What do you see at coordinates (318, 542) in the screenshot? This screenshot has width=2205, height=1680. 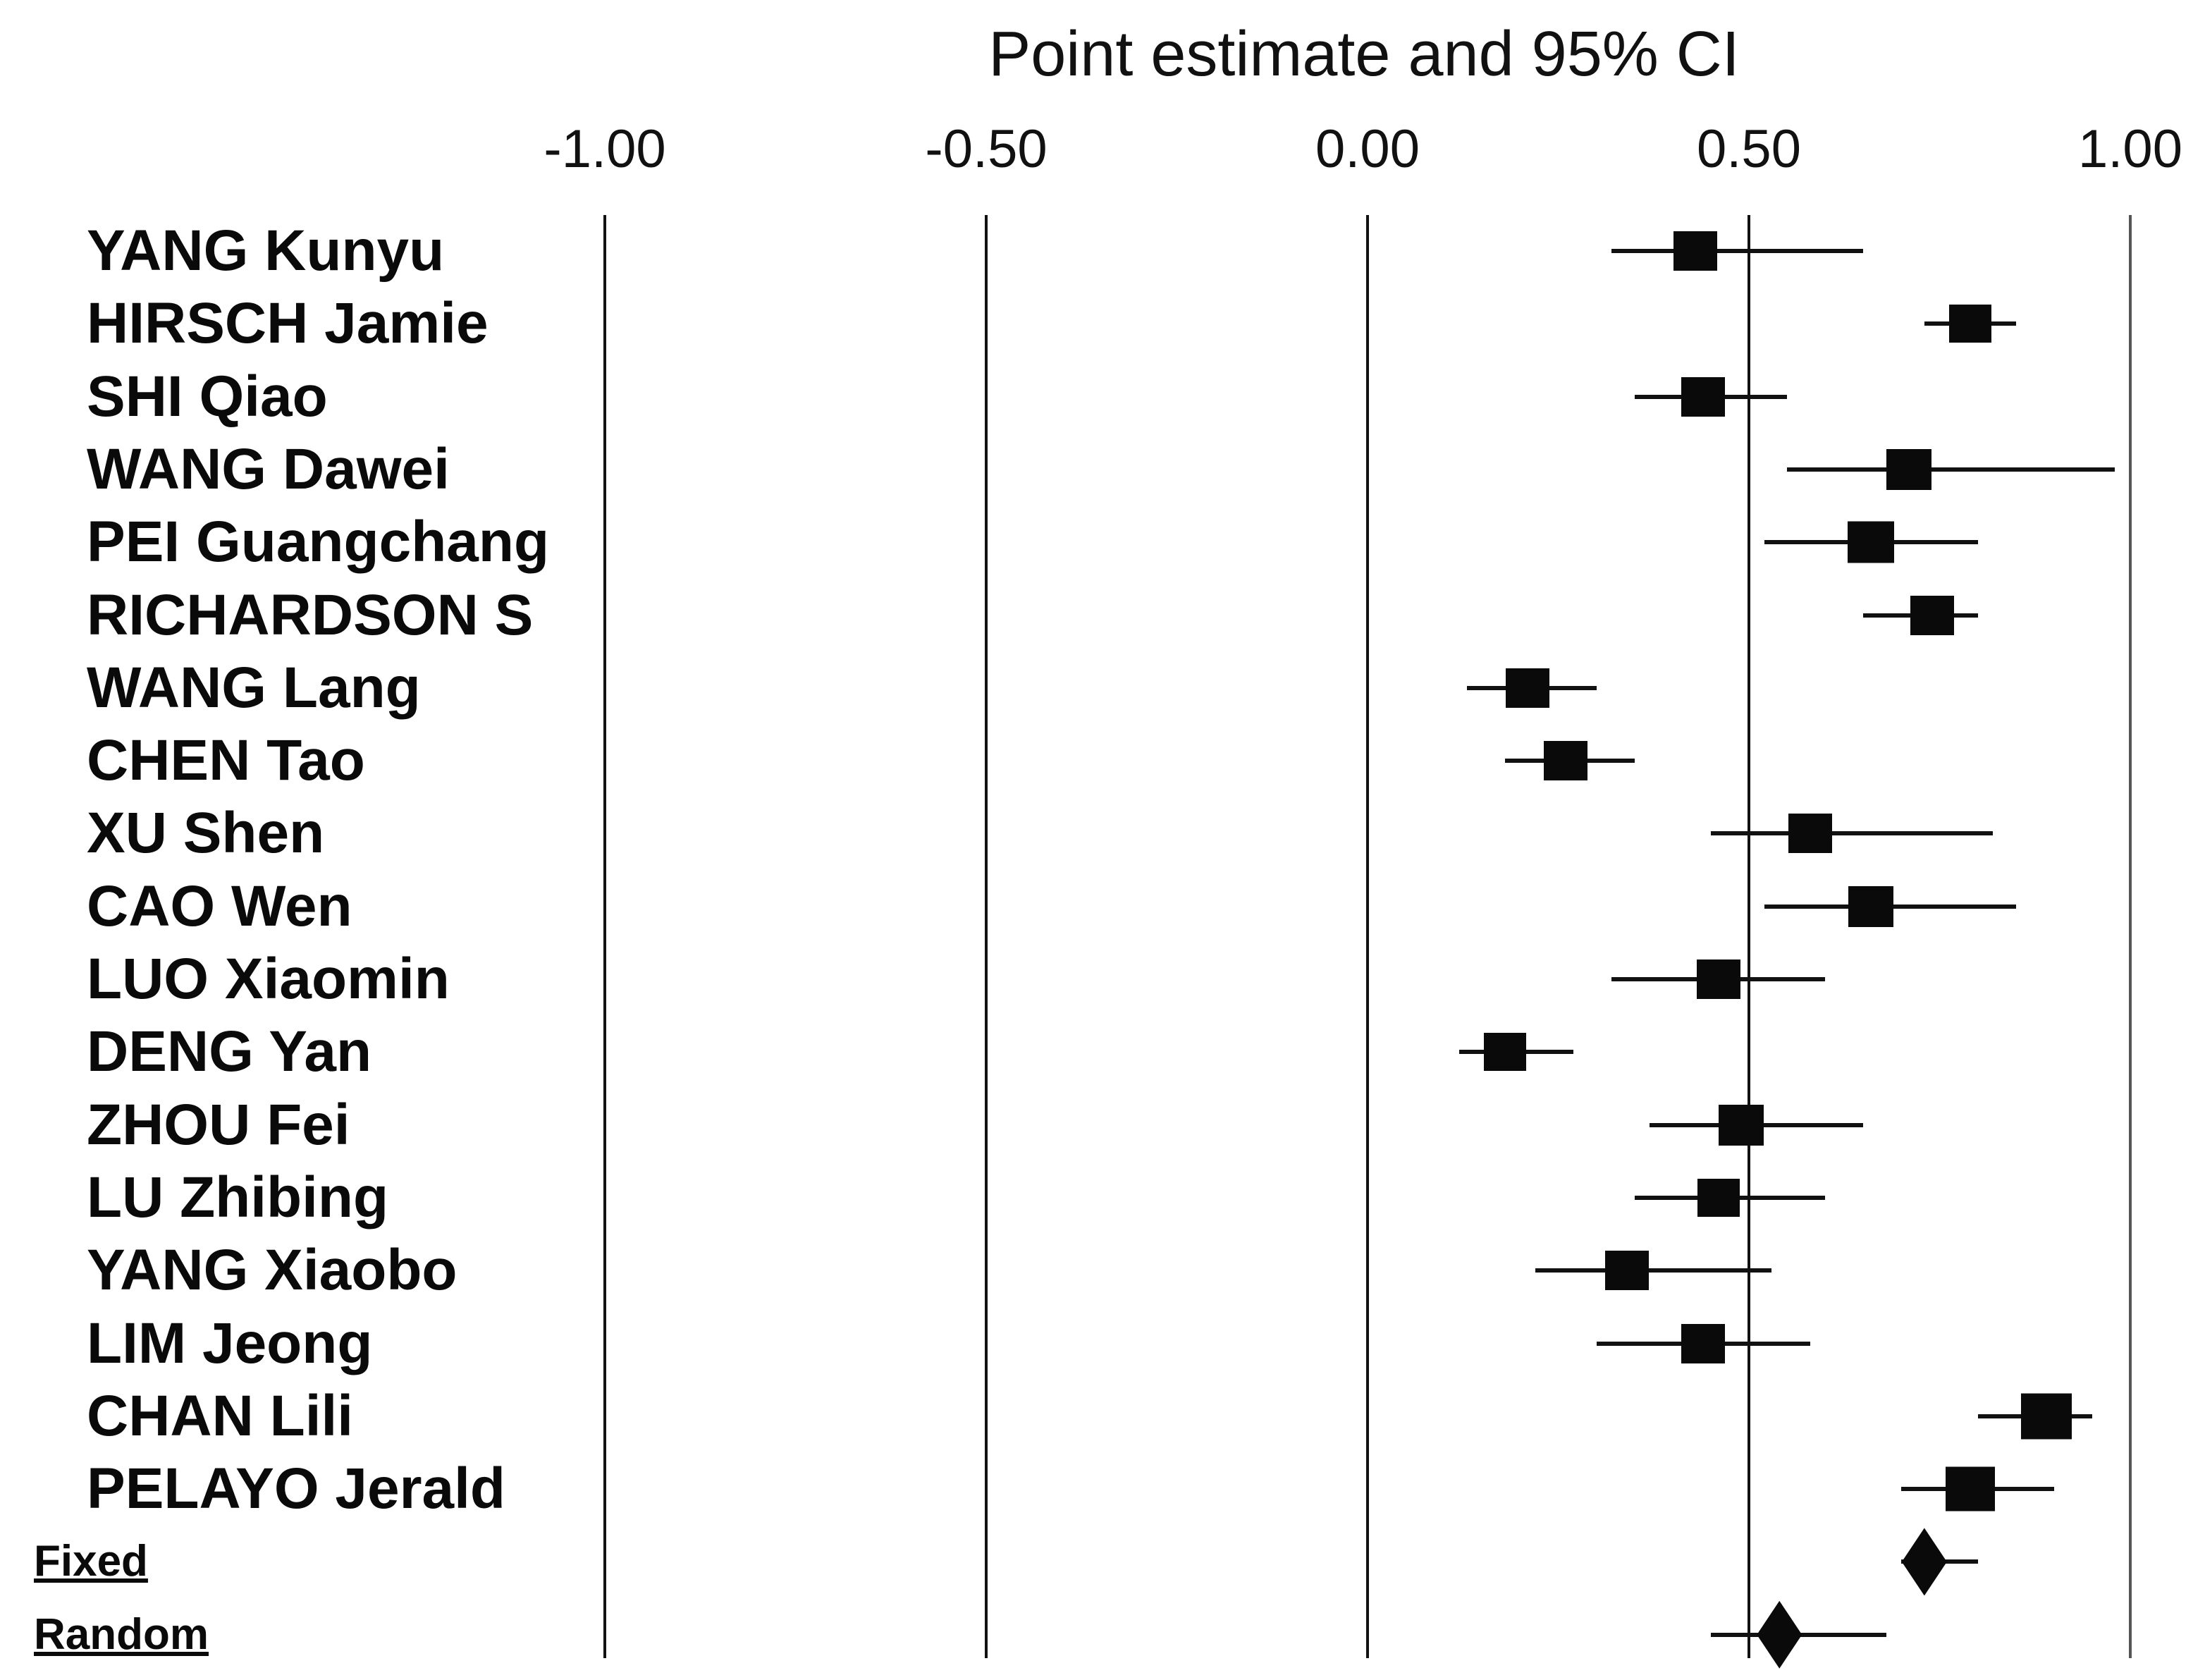 I see `study-label: PEI Guangchang` at bounding box center [318, 542].